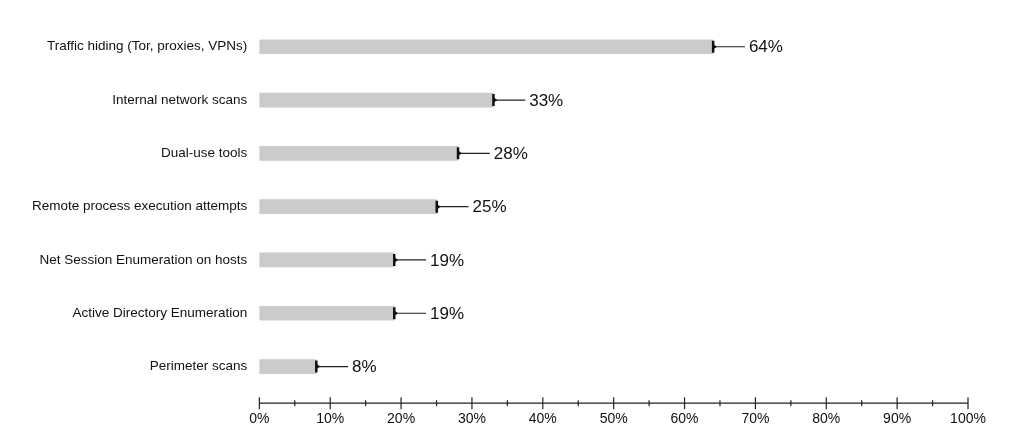 The image size is (1033, 446). What do you see at coordinates (897, 418) in the screenshot?
I see `x-tick-label: 90%` at bounding box center [897, 418].